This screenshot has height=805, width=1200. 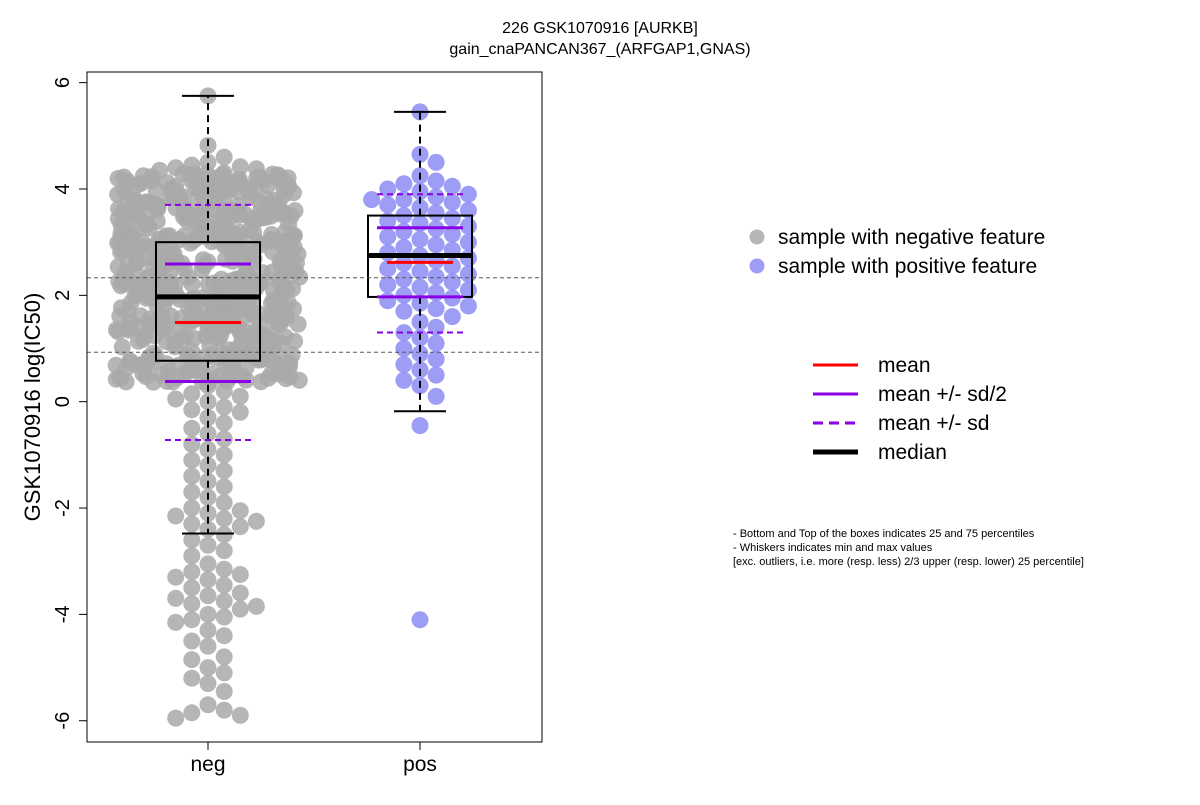 I want to click on legend-line-label-2: mean +/- sd/2, so click(x=942, y=394).